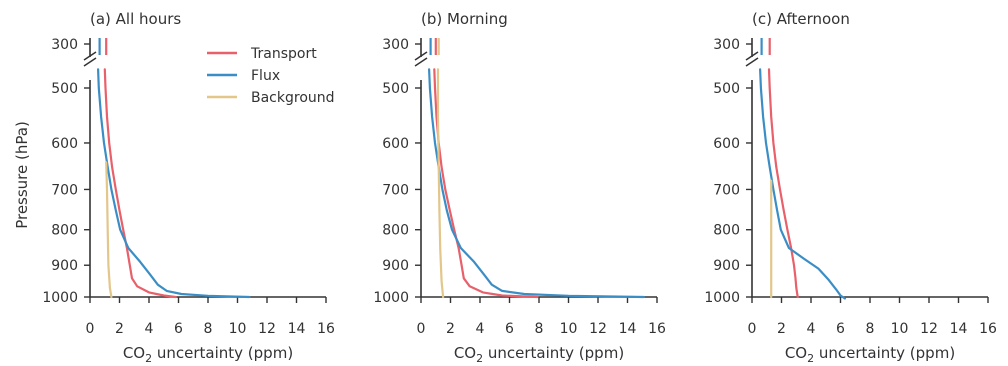 This screenshot has height=366, width=1008. Describe the element at coordinates (283, 54) in the screenshot. I see `legend-label-transport: Transport` at that location.